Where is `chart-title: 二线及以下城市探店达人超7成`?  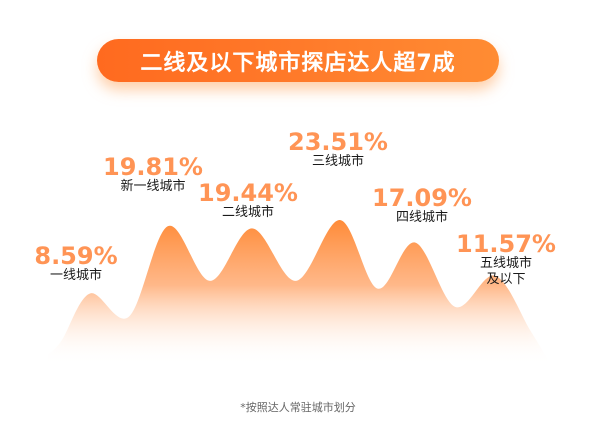 chart-title: 二线及以下城市探店达人超7成 is located at coordinates (298, 60).